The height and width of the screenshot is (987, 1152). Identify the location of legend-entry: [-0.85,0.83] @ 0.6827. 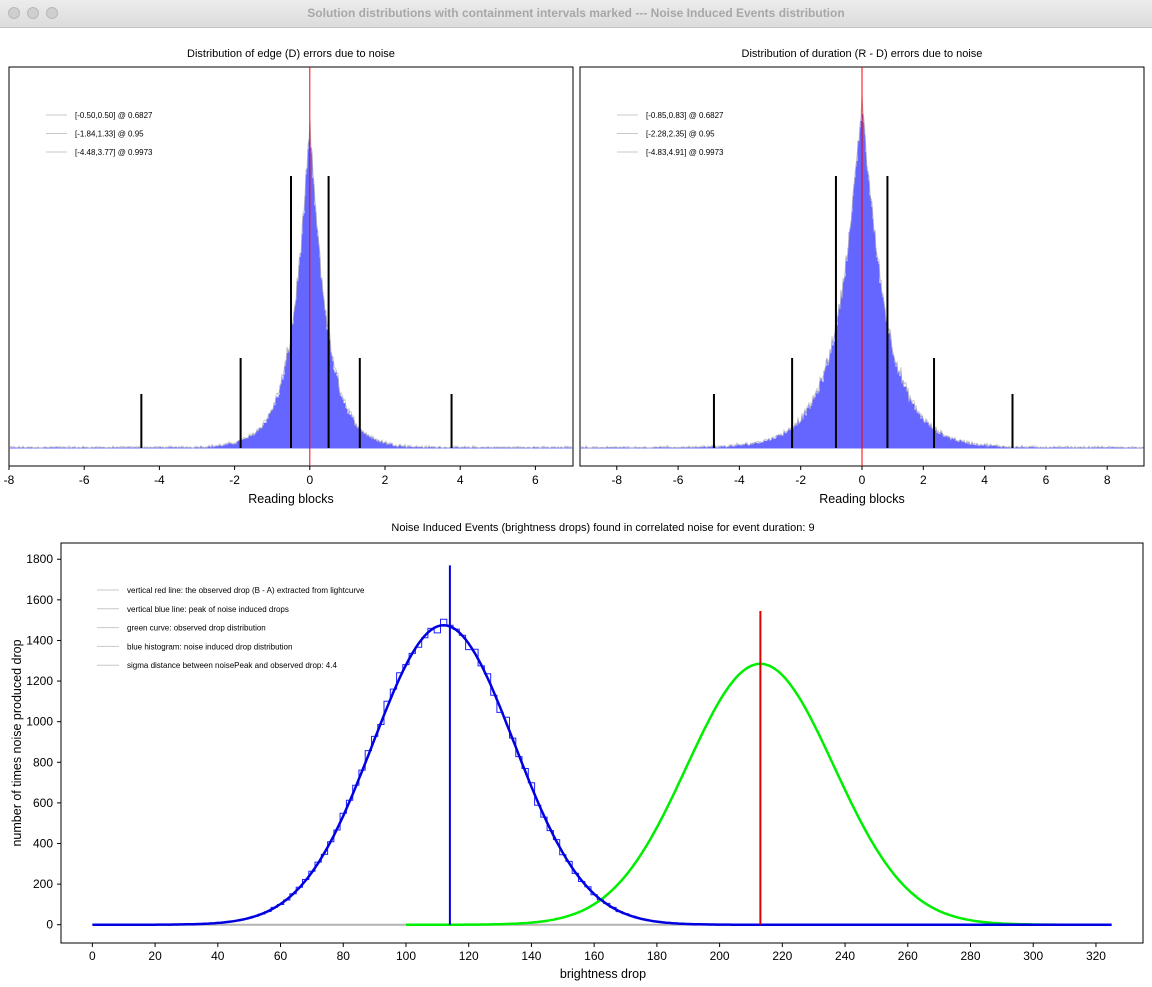
(685, 115).